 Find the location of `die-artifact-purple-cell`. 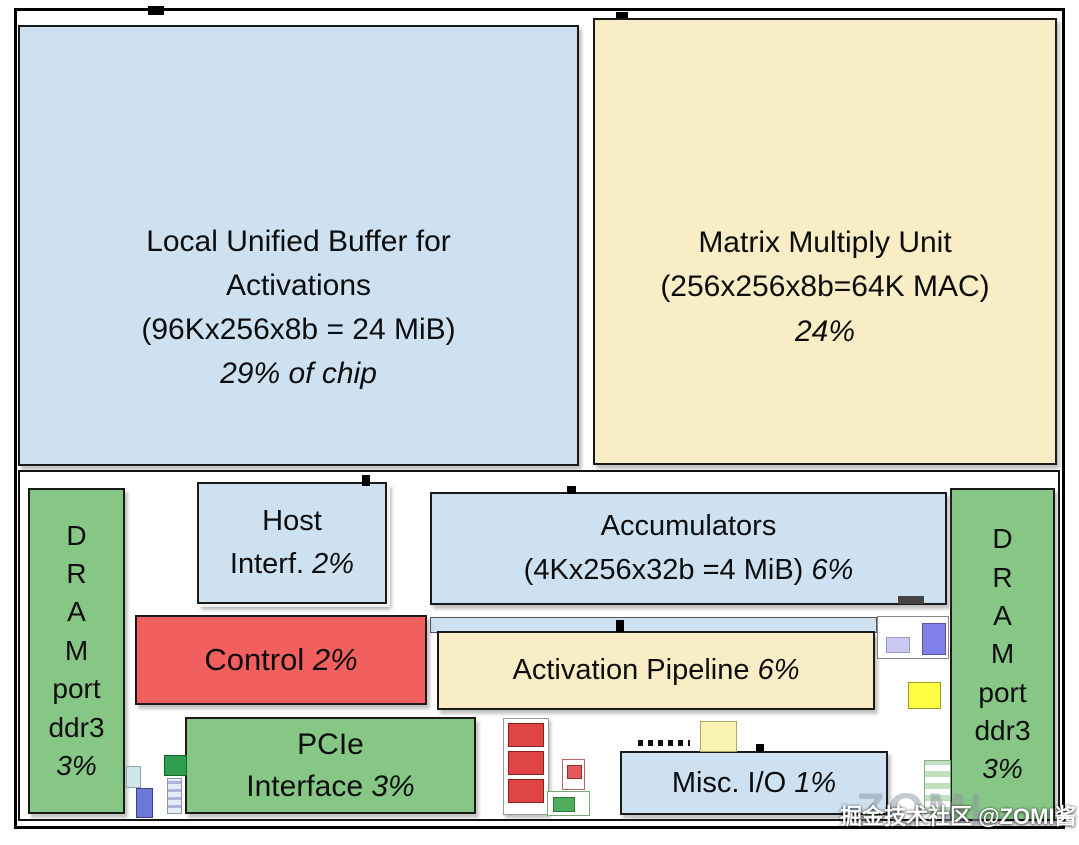

die-artifact-purple-cell is located at coordinates (934, 639).